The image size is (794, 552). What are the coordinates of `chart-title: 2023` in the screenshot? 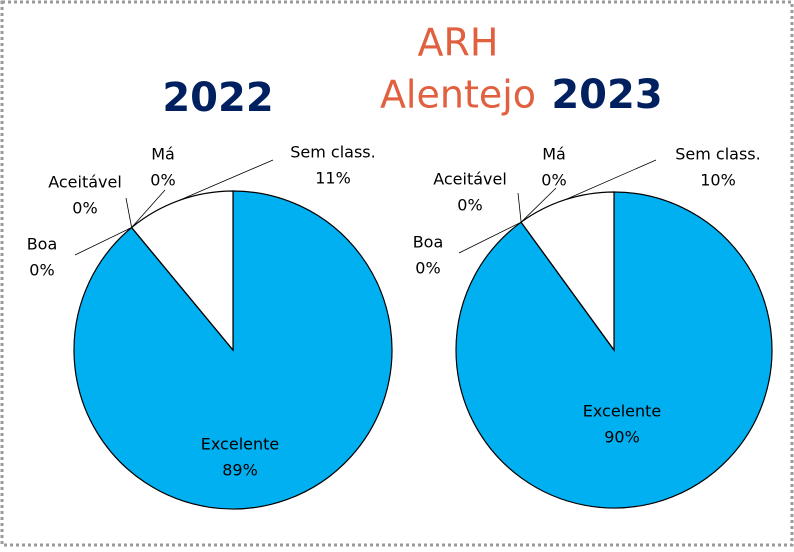 It's located at (606, 95).